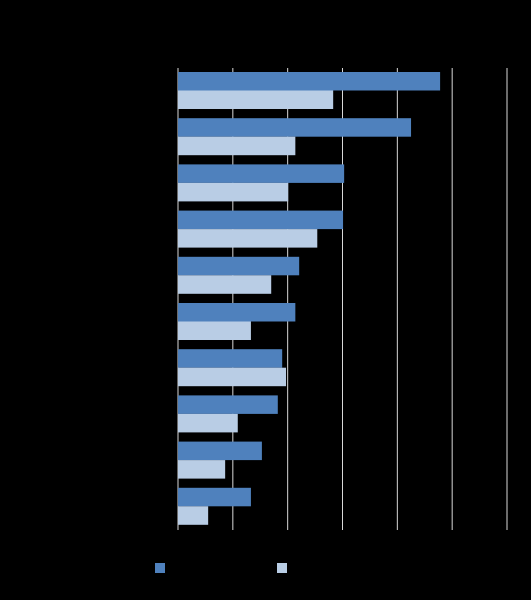 The width and height of the screenshot is (531, 600). I want to click on x-tick-label: 2, so click(287, 543).